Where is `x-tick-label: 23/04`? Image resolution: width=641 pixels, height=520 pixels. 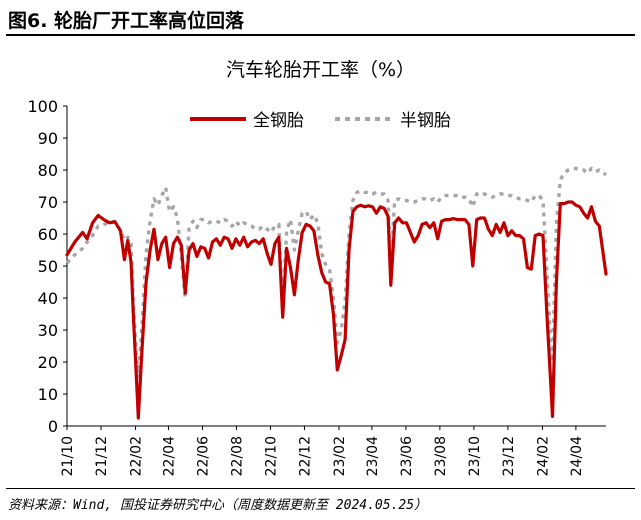 x-tick-label: 23/04 is located at coordinates (373, 456).